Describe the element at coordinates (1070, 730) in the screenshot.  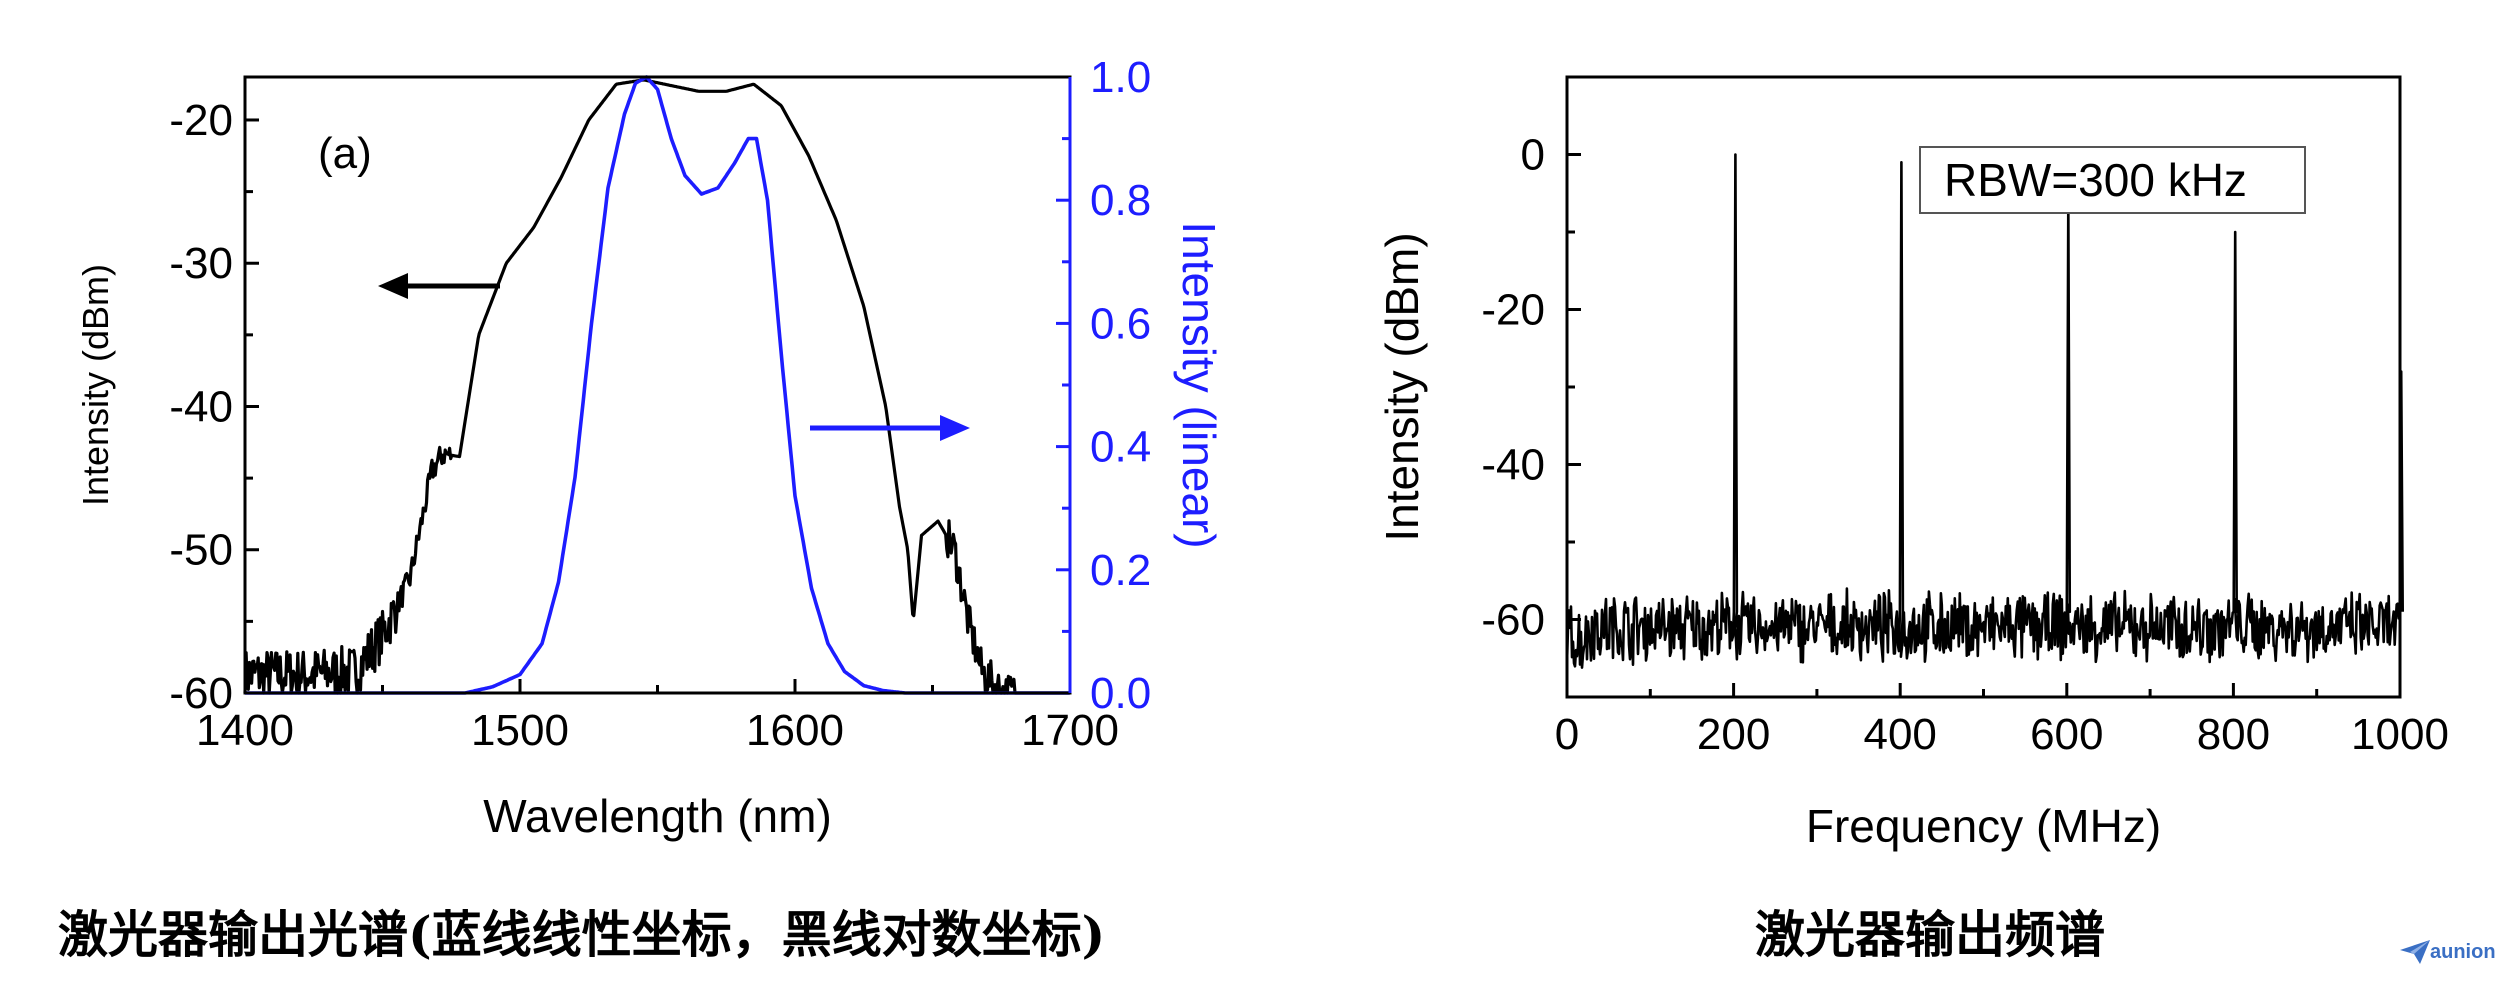
I see `x-tick-label: 1700` at that location.